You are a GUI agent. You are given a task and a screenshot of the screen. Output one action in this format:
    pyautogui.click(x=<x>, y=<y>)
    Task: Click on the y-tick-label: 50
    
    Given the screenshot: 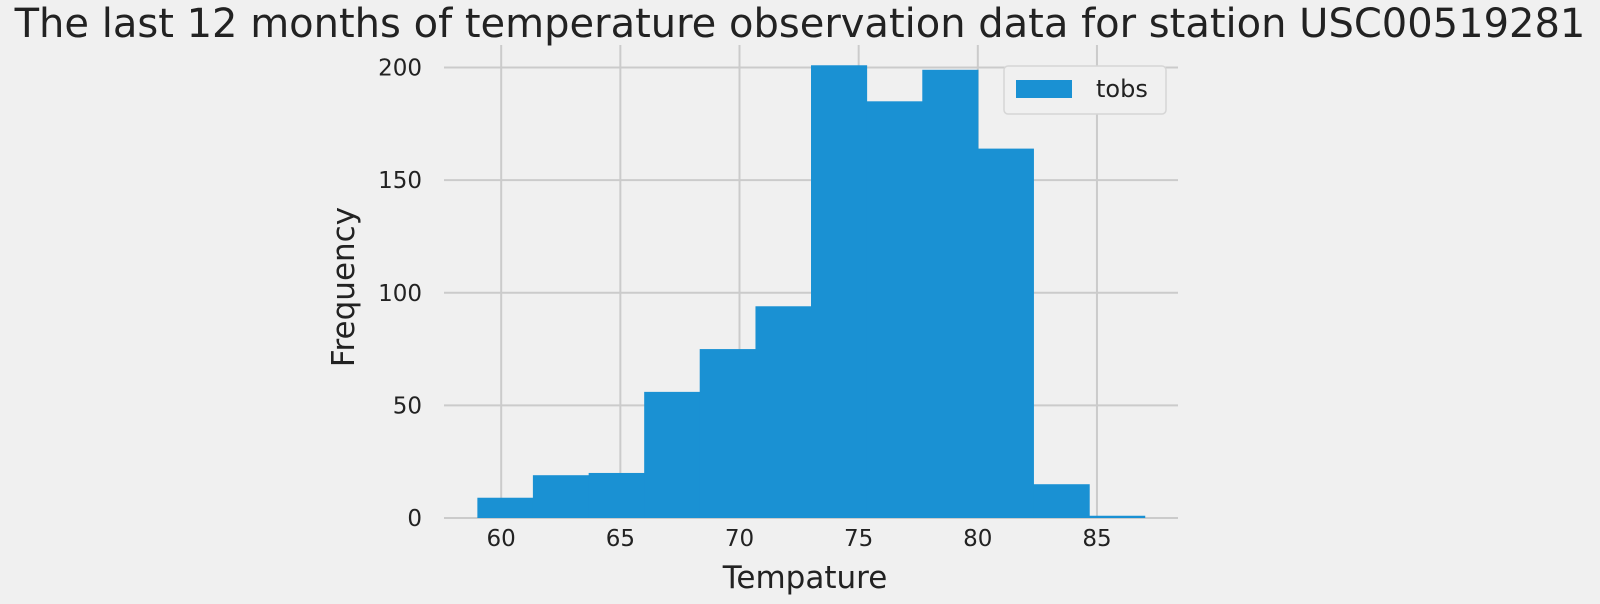 What is the action you would take?
    pyautogui.click(x=407, y=406)
    